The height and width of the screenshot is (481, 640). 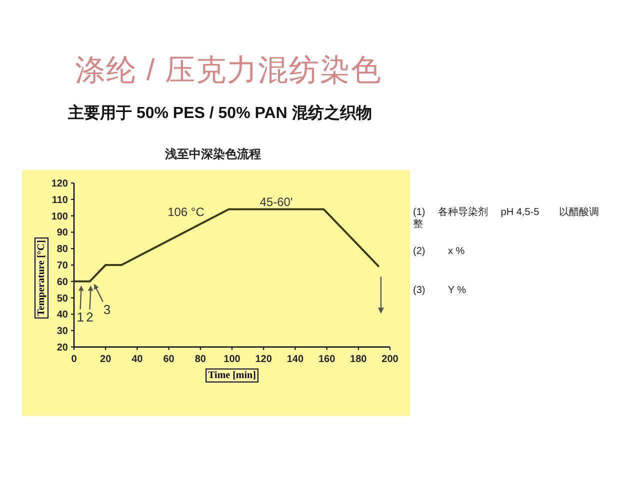 What do you see at coordinates (62, 315) in the screenshot?
I see `y-tick-label: 40` at bounding box center [62, 315].